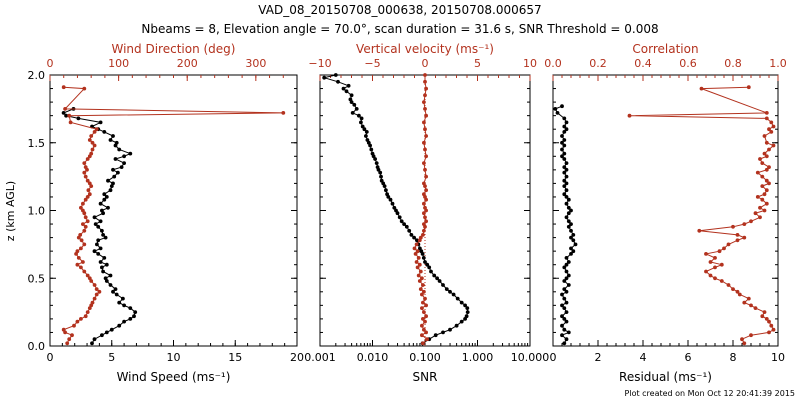 The width and height of the screenshot is (800, 400). Describe the element at coordinates (733, 357) in the screenshot. I see `x-tick-label: 8` at that location.